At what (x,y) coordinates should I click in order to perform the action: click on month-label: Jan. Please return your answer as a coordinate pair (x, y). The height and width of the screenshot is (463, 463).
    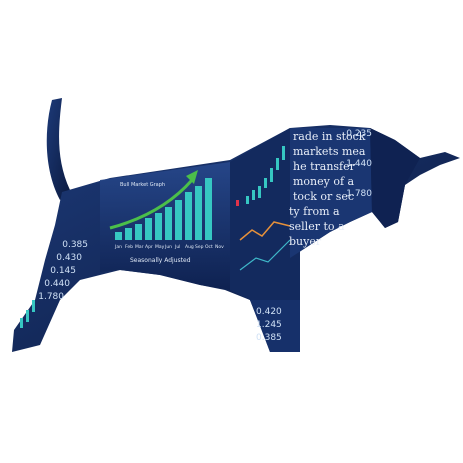
    Looking at the image, I should click on (118, 247).